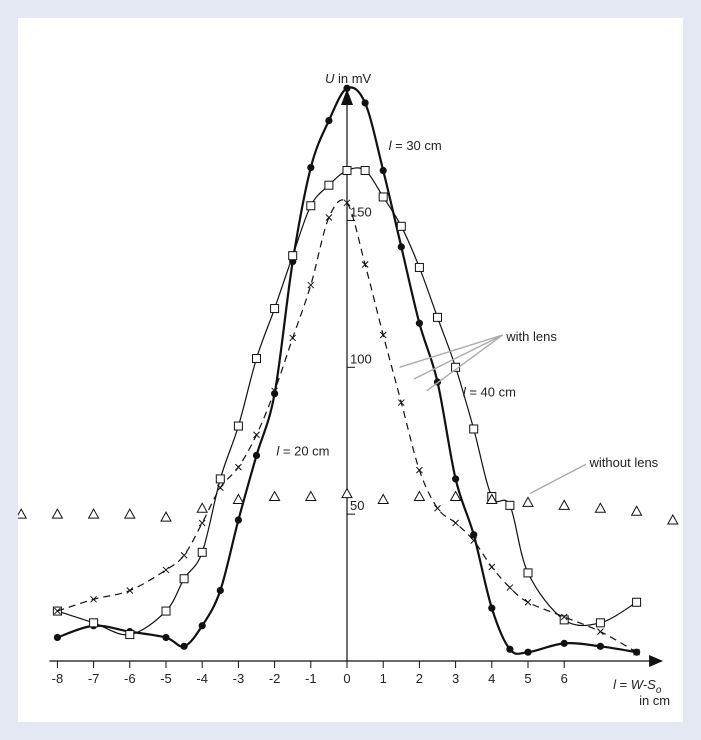 This screenshot has width=701, height=740. What do you see at coordinates (531, 336) in the screenshot?
I see `annotation-with-lens: with lens` at bounding box center [531, 336].